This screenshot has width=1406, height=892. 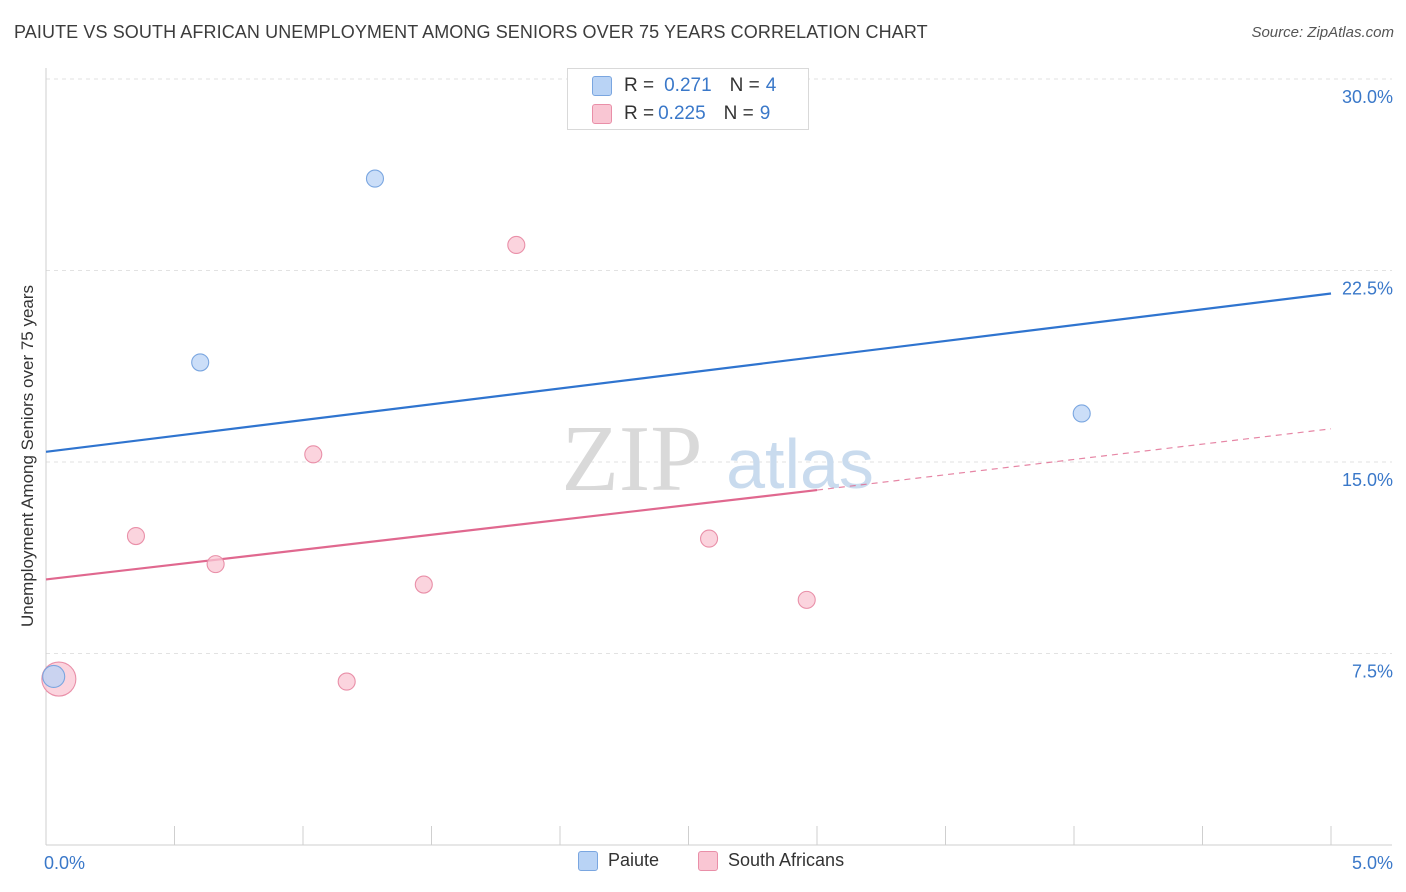 I want to click on stats-legend: R = 0.271 N = 4 R = 0.225 N = 9, so click(x=688, y=99).